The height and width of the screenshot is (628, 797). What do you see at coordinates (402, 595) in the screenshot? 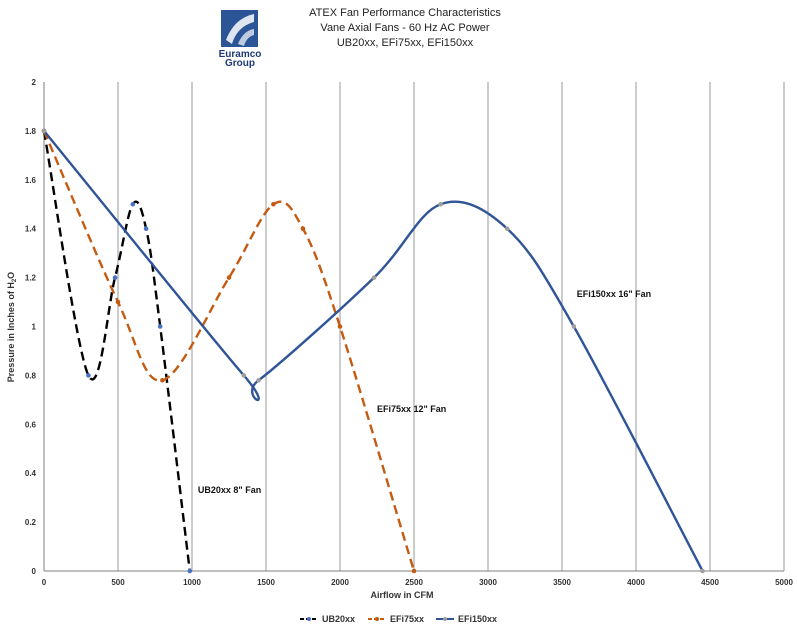
I see `x-axis-label: Airflow in CFM` at bounding box center [402, 595].